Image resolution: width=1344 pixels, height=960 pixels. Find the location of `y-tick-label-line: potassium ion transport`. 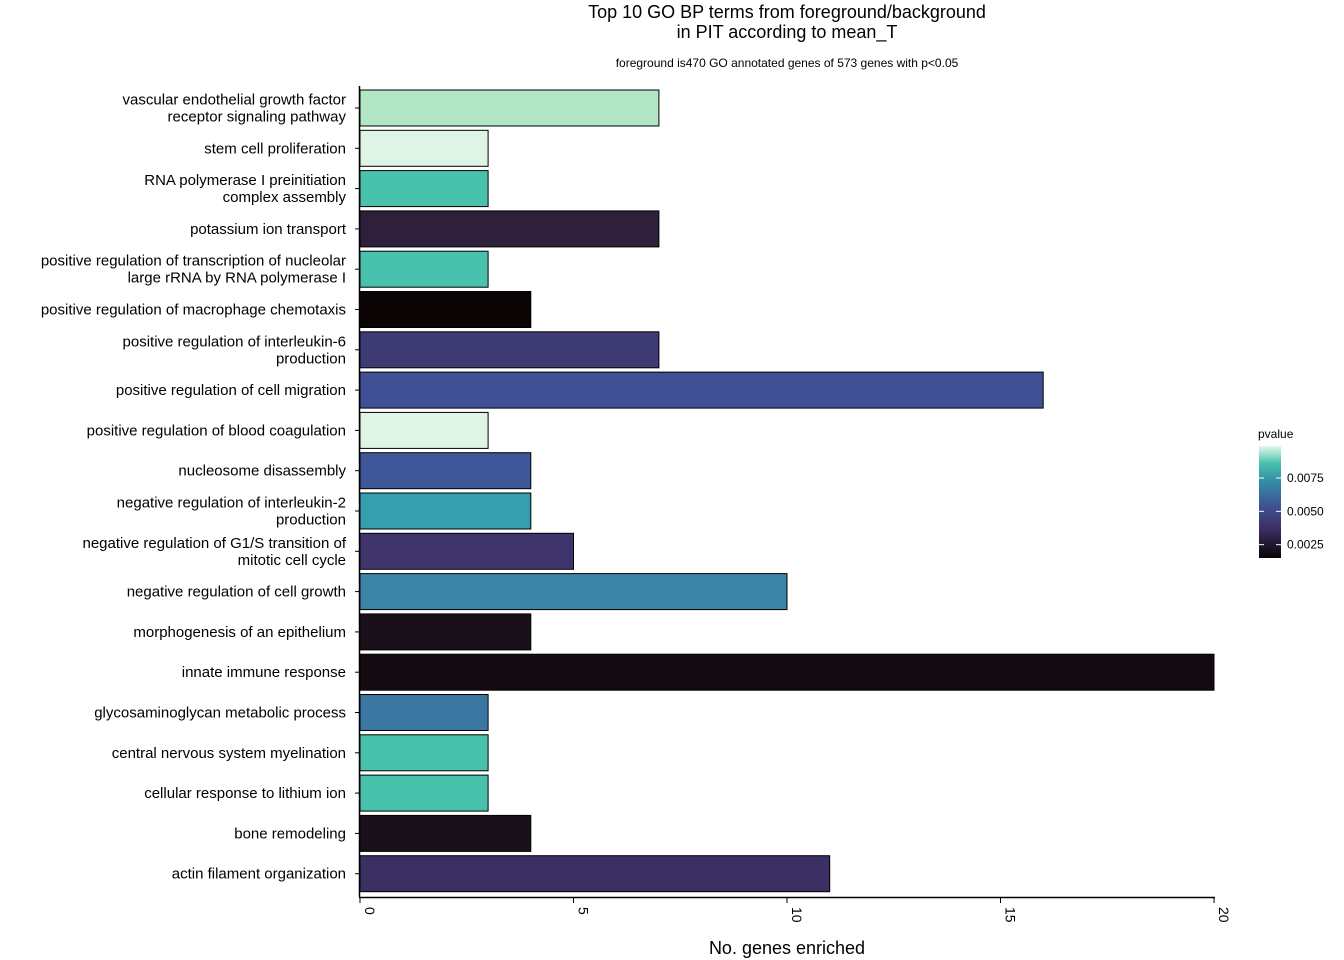

y-tick-label-line: potassium ion transport is located at coordinates (268, 229).